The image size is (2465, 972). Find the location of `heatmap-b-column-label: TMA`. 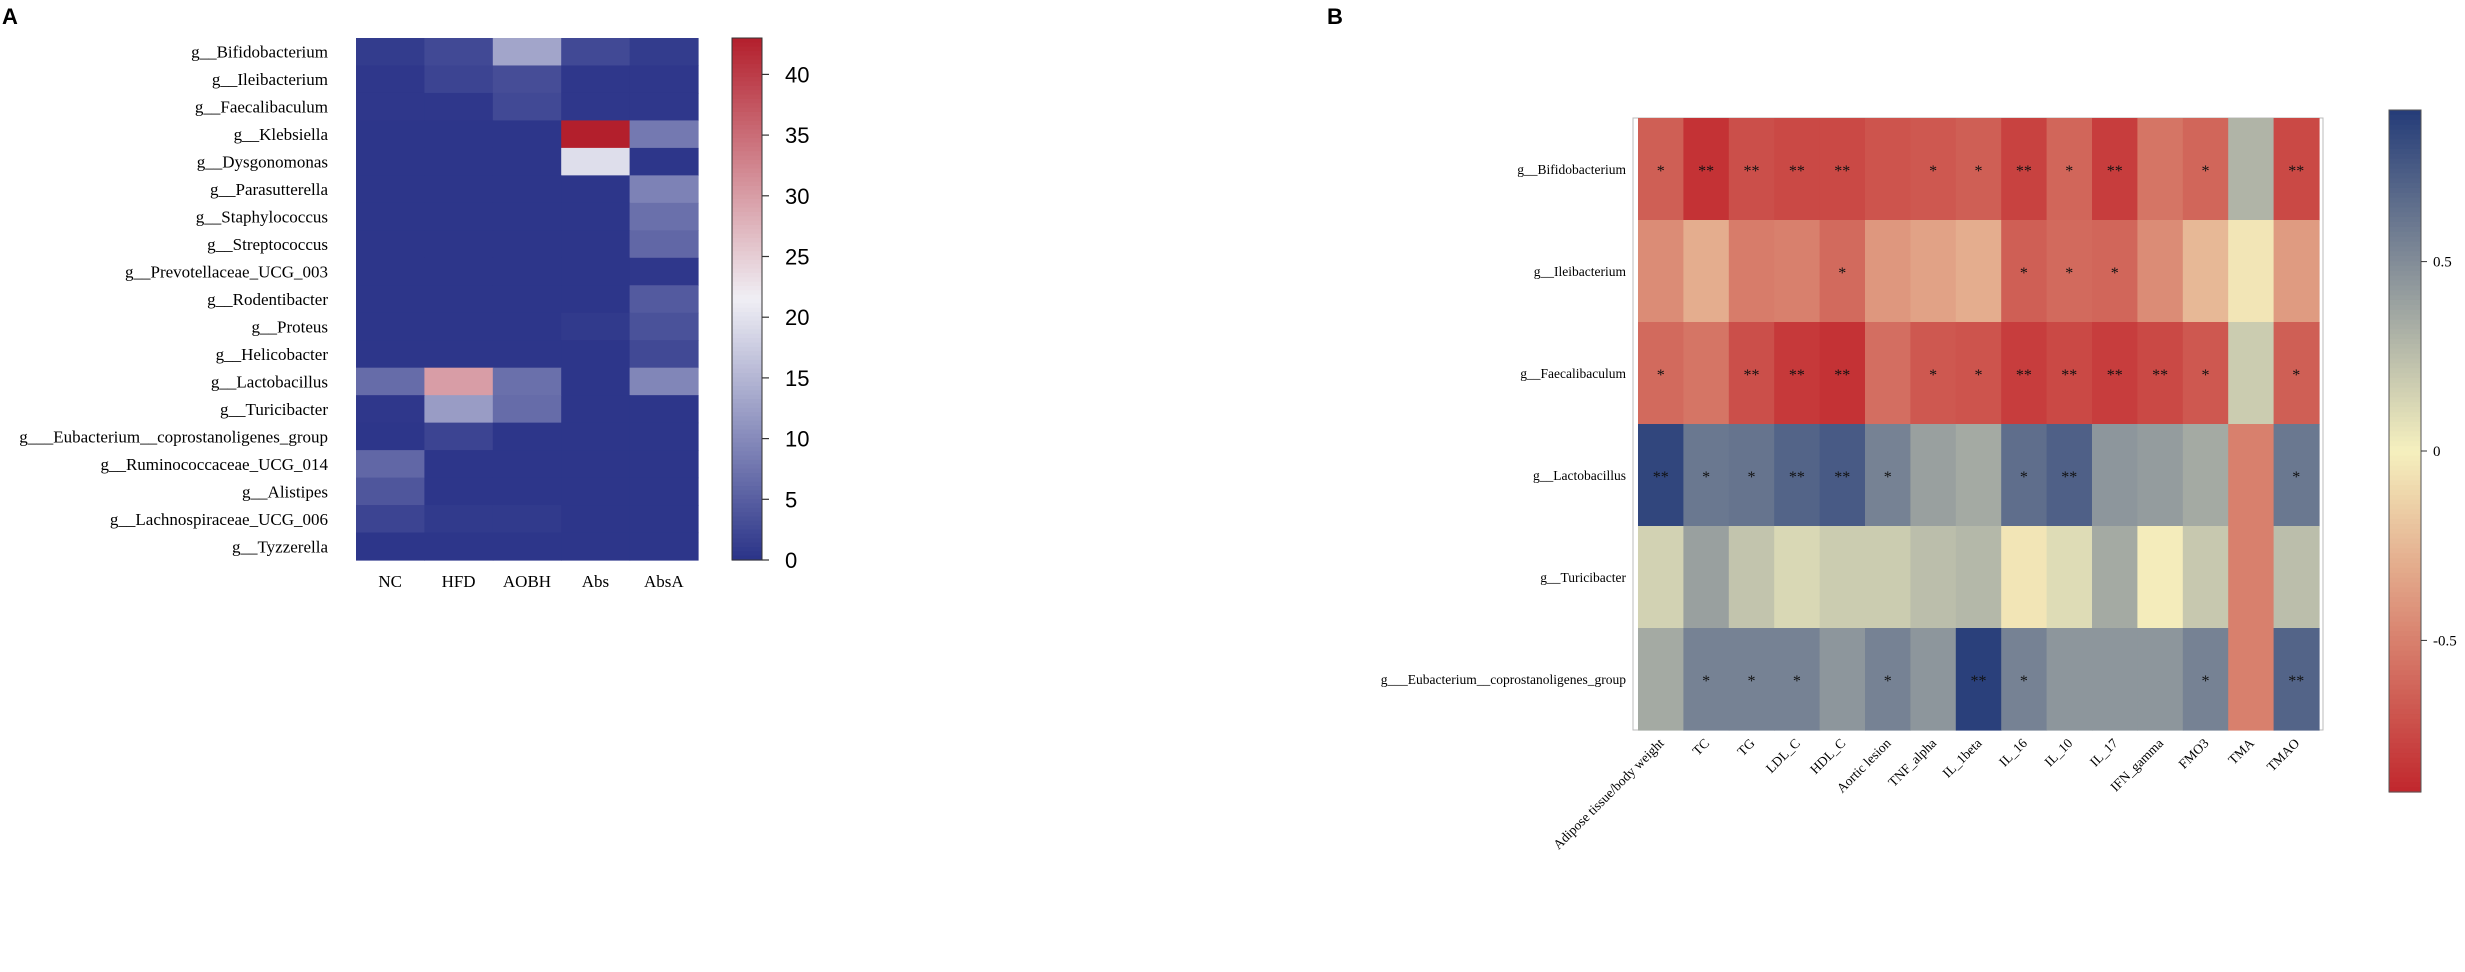

heatmap-b-column-label: TMA is located at coordinates (2241, 751).